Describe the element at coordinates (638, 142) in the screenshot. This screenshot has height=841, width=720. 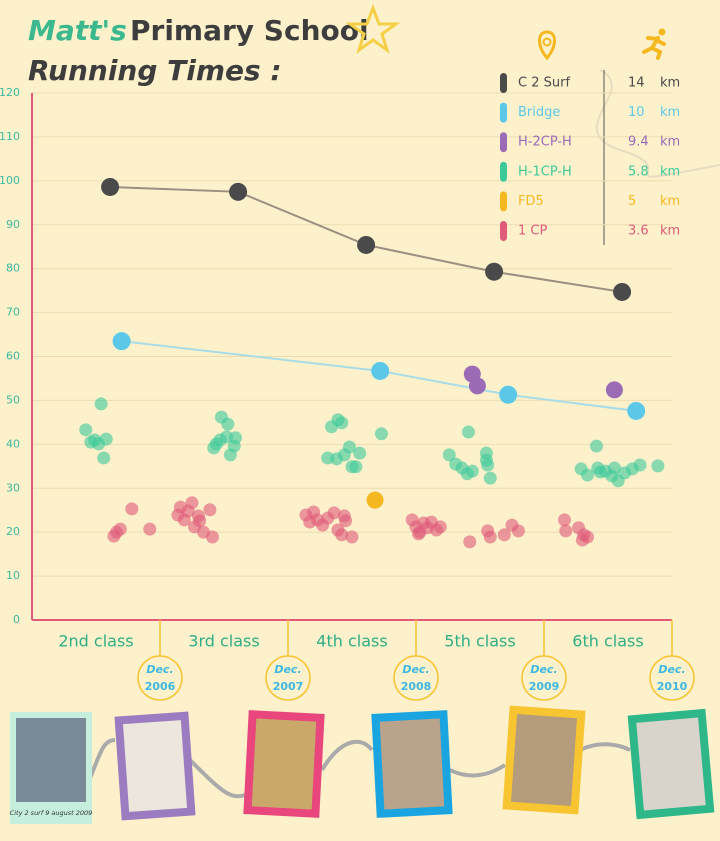
I see `legend-distance: 9.4` at that location.